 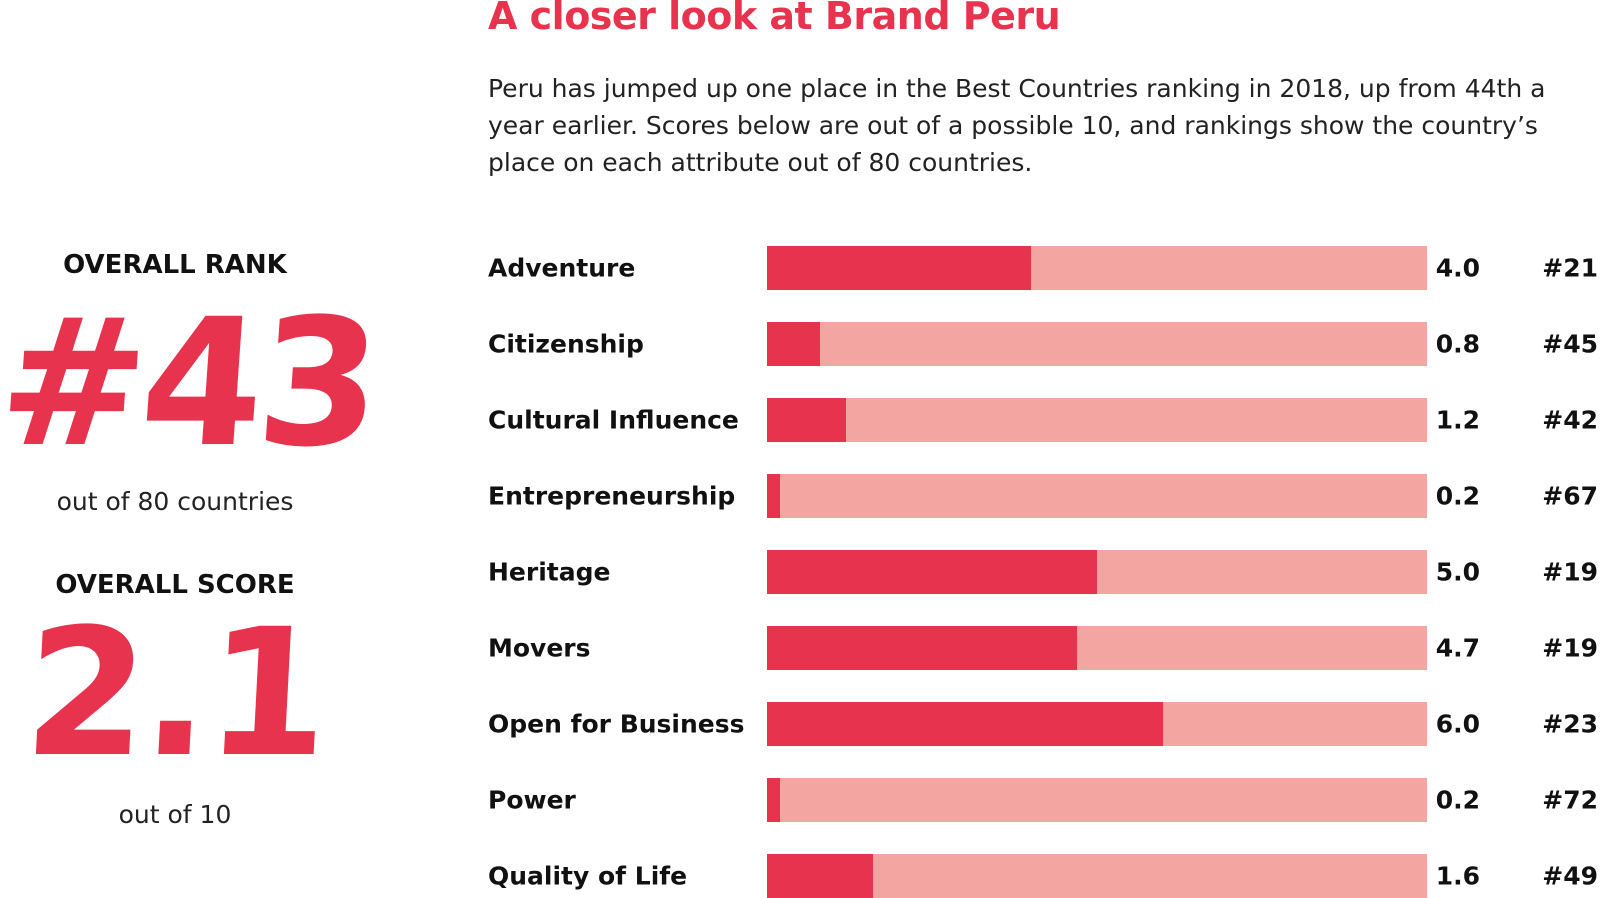 What do you see at coordinates (588, 876) in the screenshot?
I see `bar-label: Quality of Life` at bounding box center [588, 876].